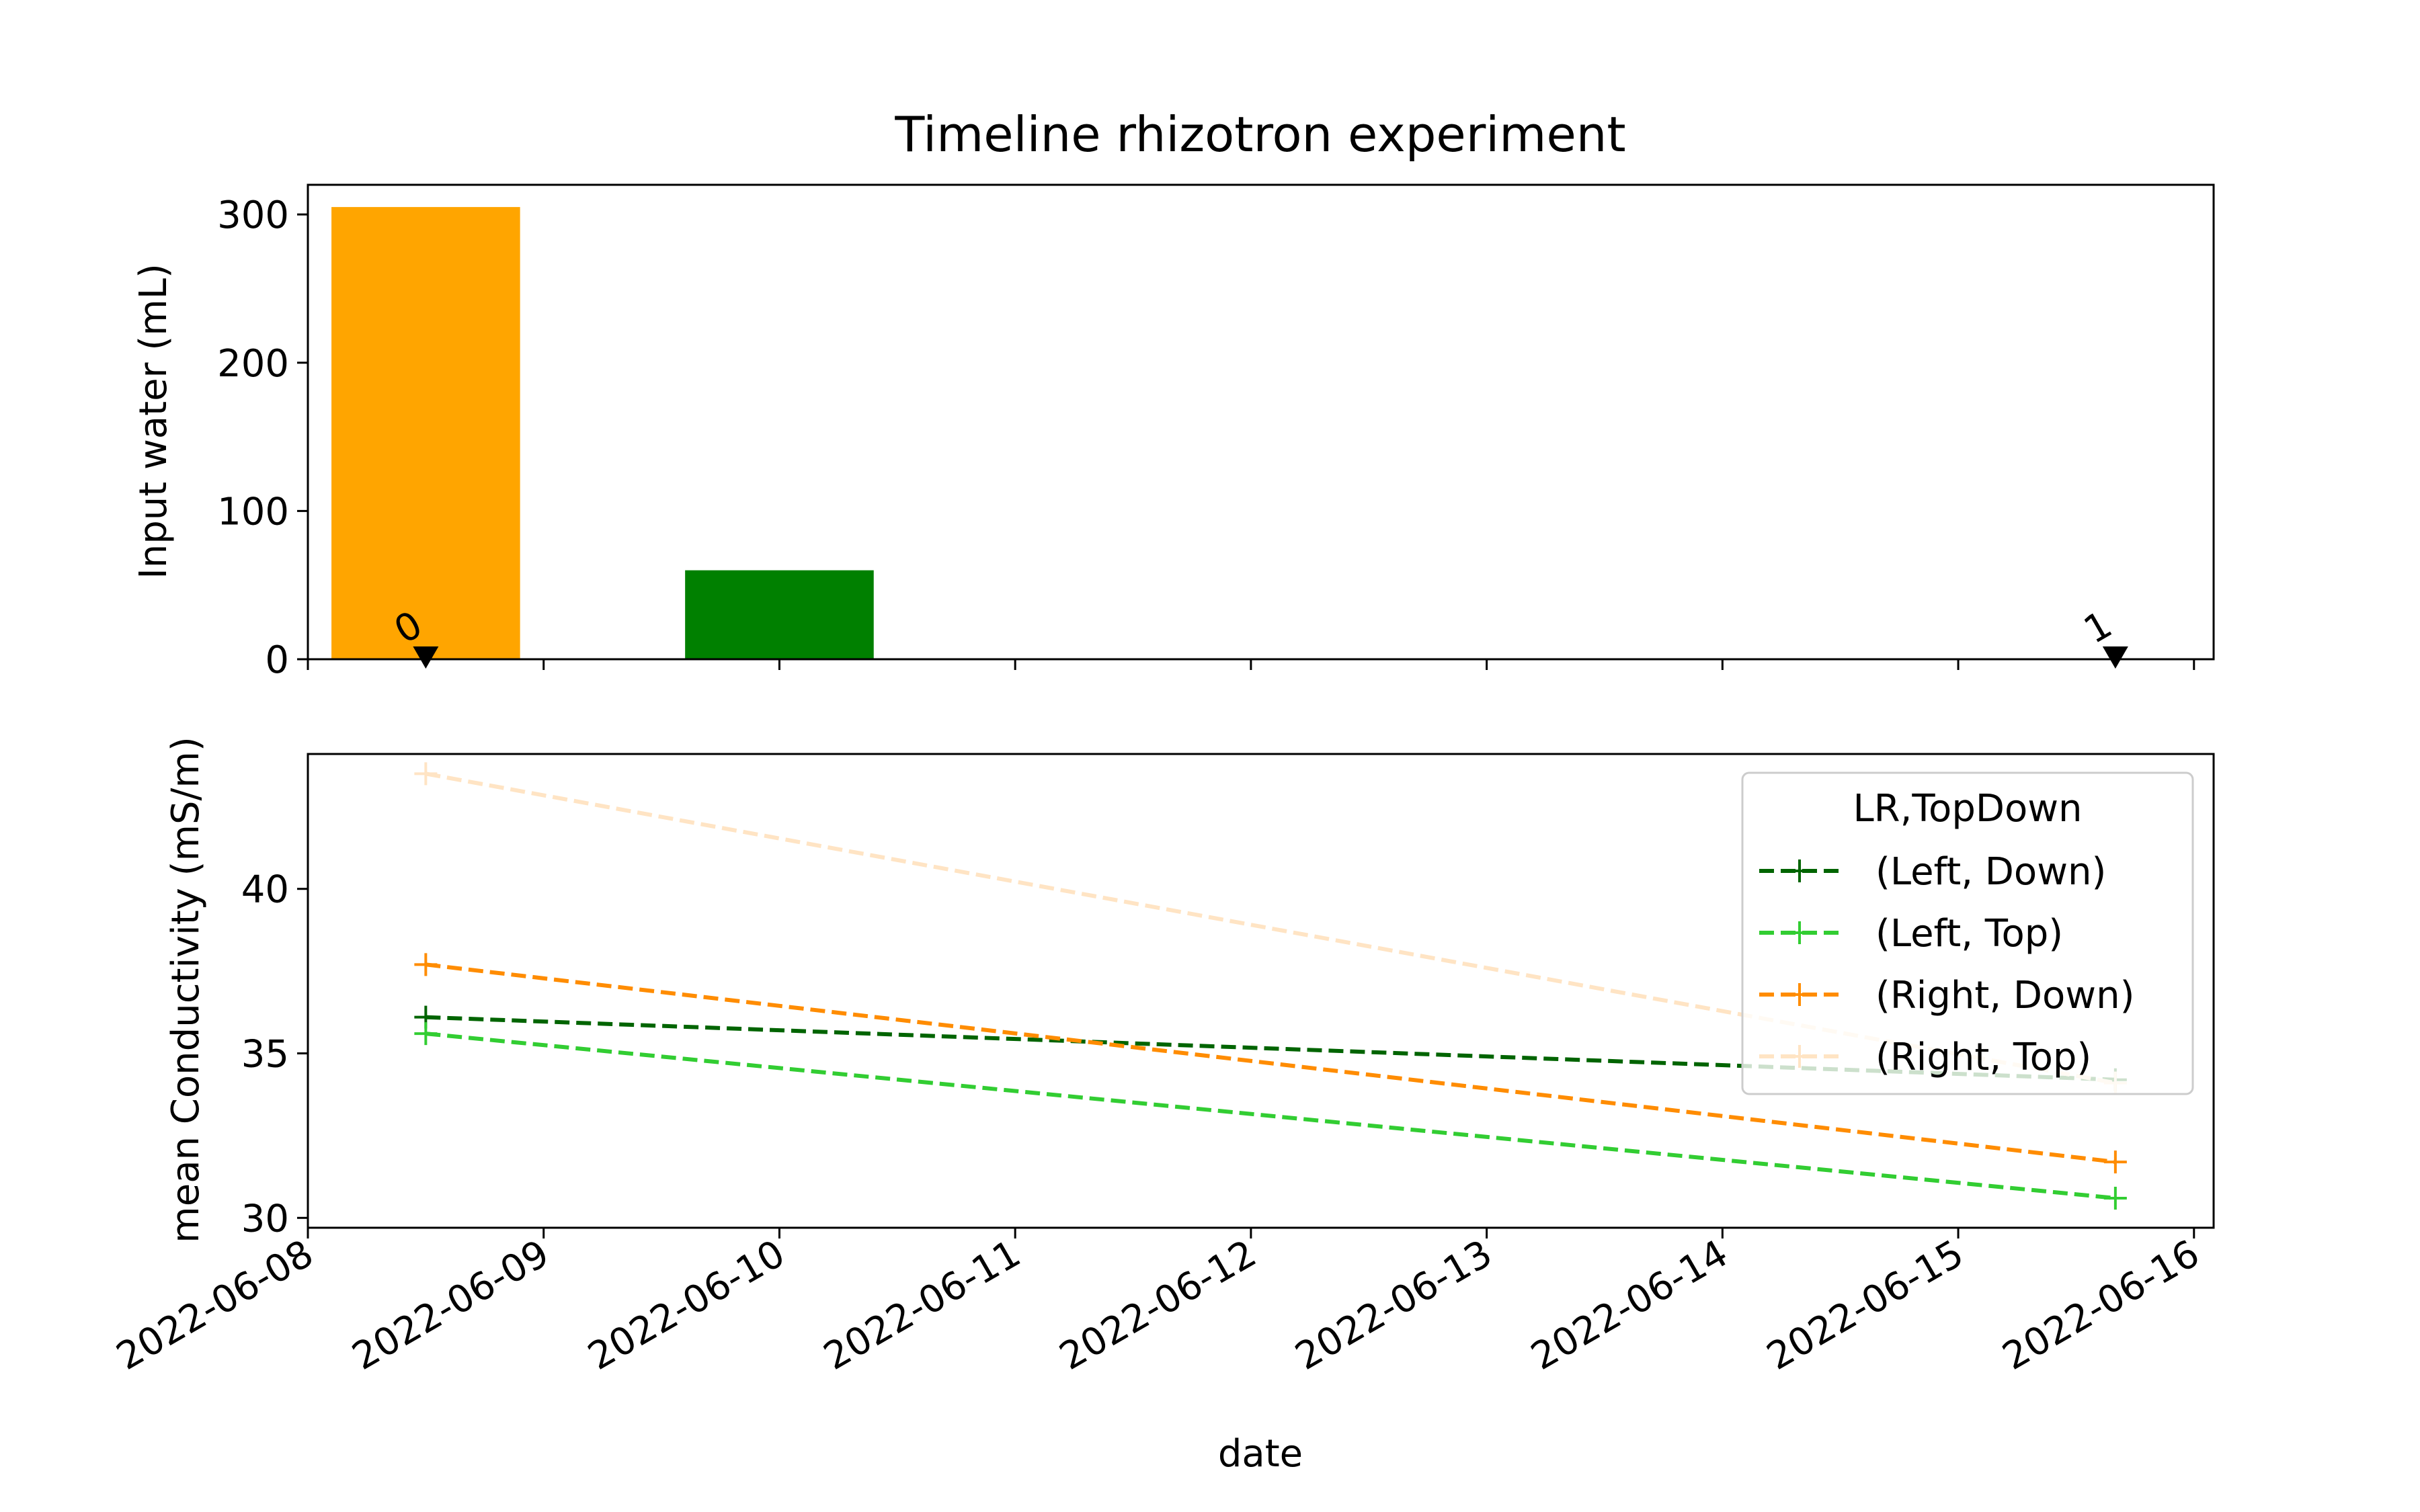 This screenshot has width=2420, height=1512. I want to click on top-y-tick-label-0: 0, so click(277, 660).